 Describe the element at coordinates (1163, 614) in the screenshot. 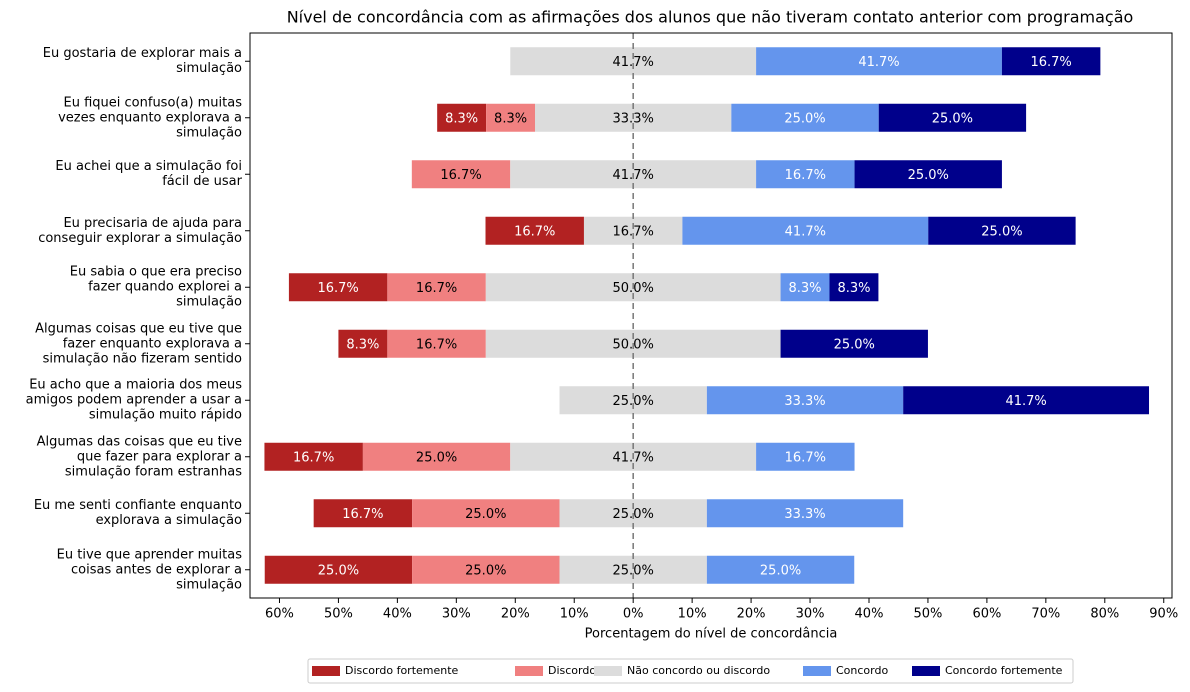

I see `x-tick-label: 90%` at that location.